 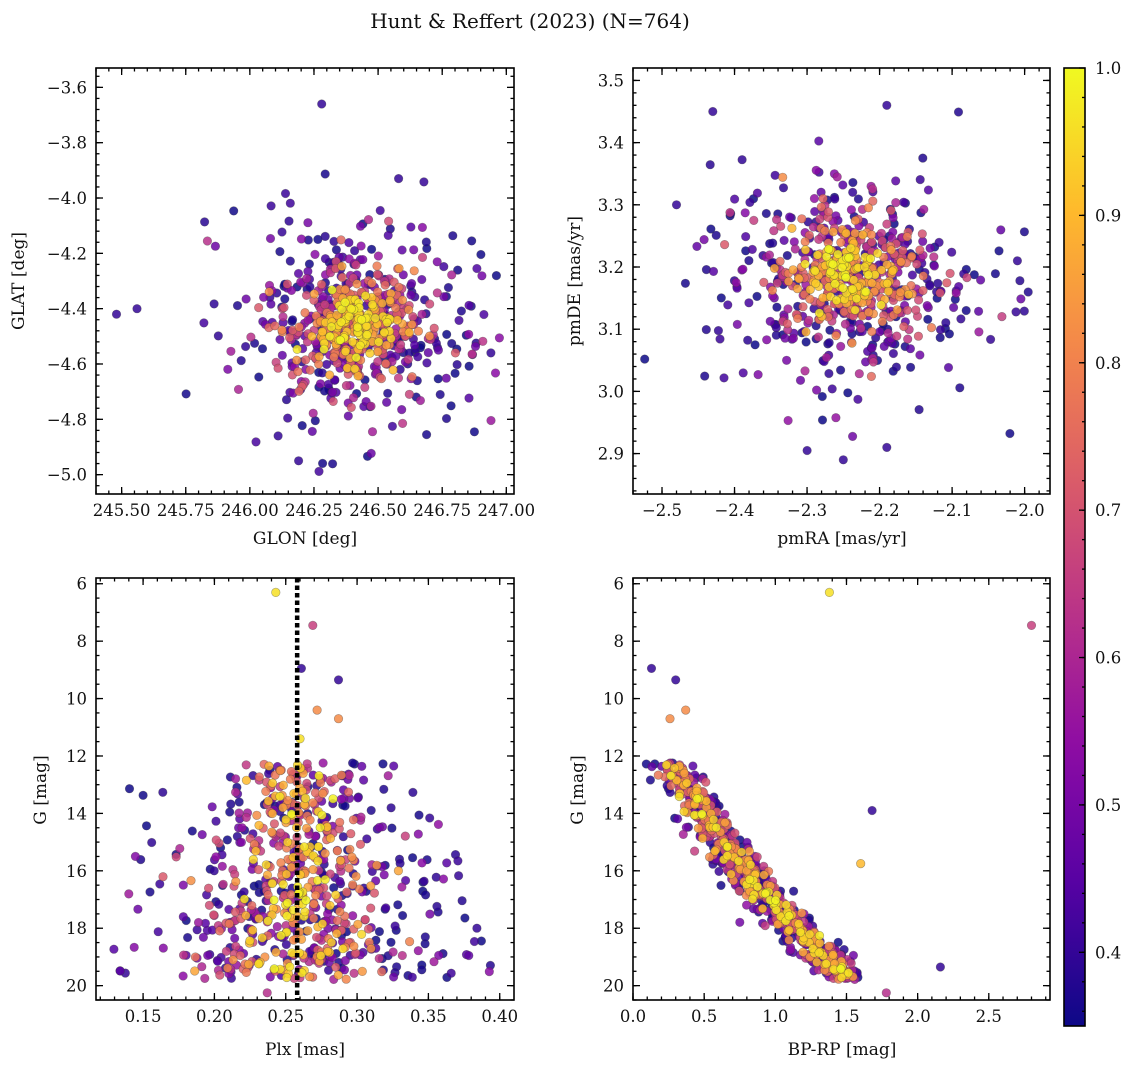 I want to click on y-tick-label: 2.9, so click(x=611, y=454).